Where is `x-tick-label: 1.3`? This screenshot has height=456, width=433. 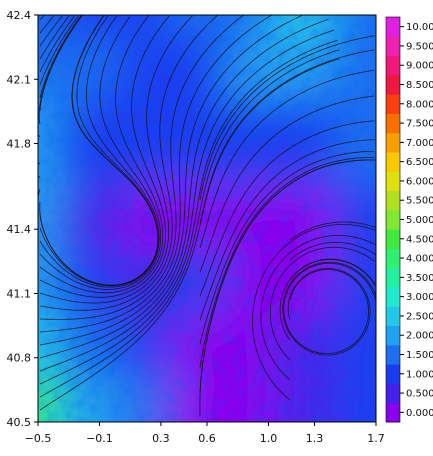
x-tick-label: 1.3 is located at coordinates (315, 438).